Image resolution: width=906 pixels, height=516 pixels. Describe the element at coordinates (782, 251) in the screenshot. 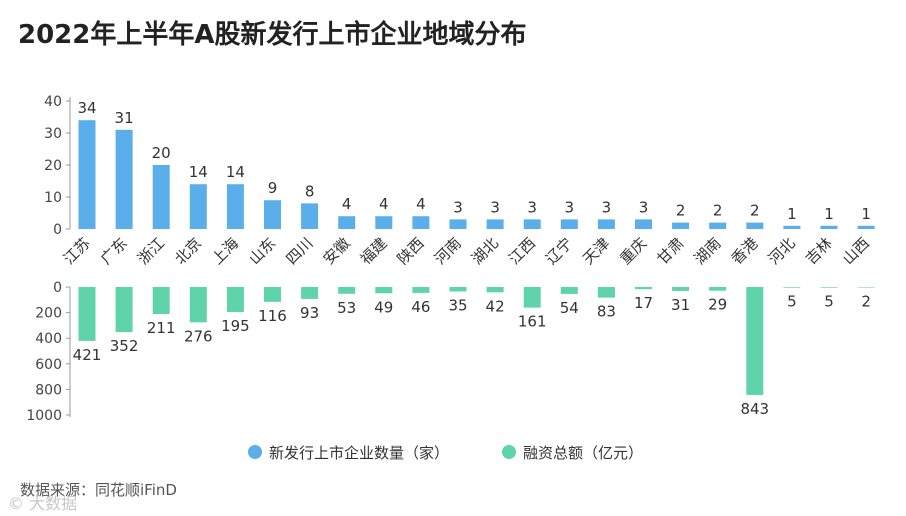

I see `category-label: 河北` at that location.